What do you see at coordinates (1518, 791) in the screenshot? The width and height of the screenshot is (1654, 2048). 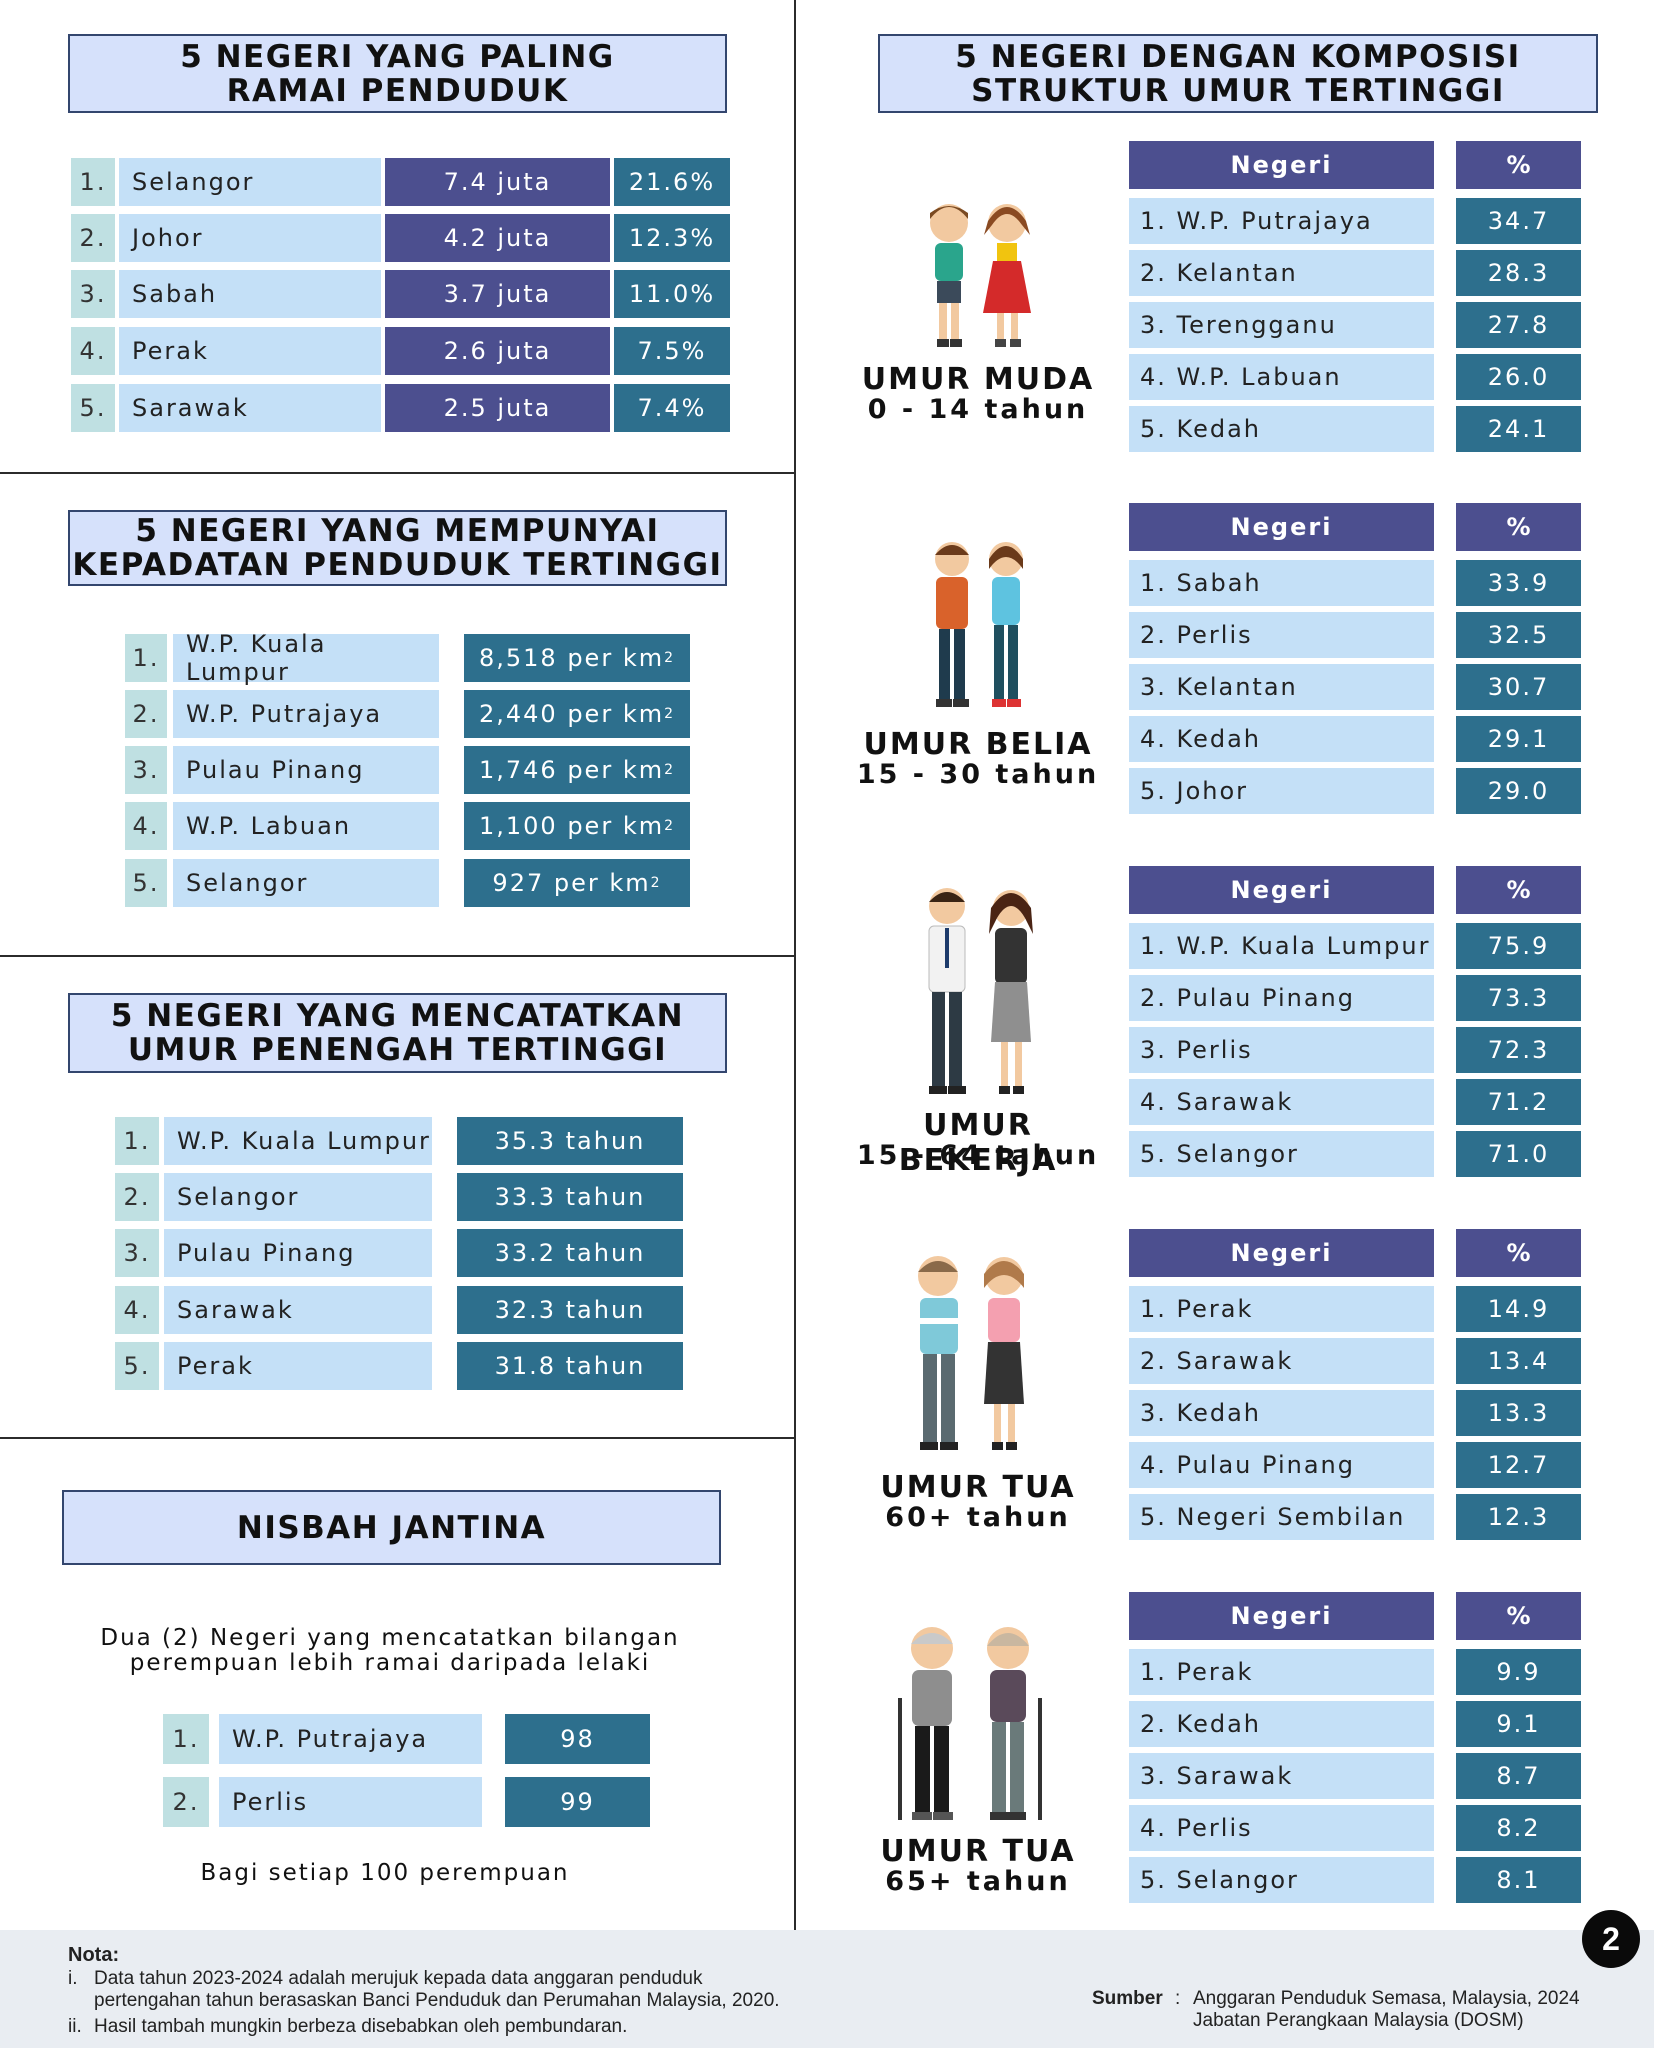 I see `percent-value: 29.0` at bounding box center [1518, 791].